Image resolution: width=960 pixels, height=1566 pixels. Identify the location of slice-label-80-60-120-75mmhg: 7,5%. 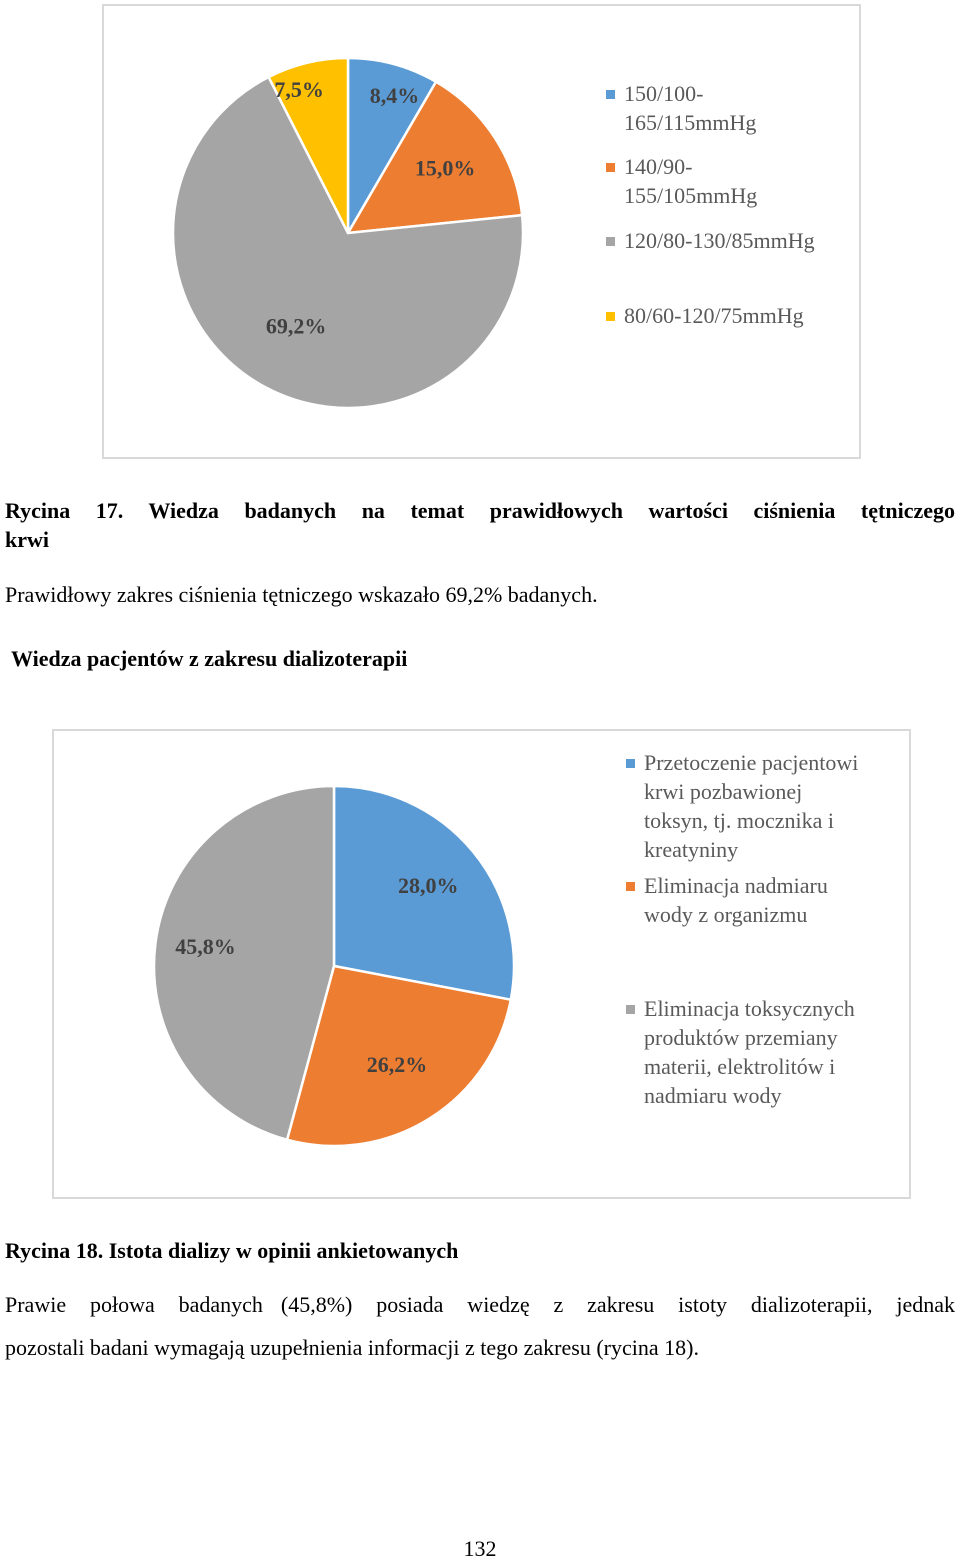
(299, 89).